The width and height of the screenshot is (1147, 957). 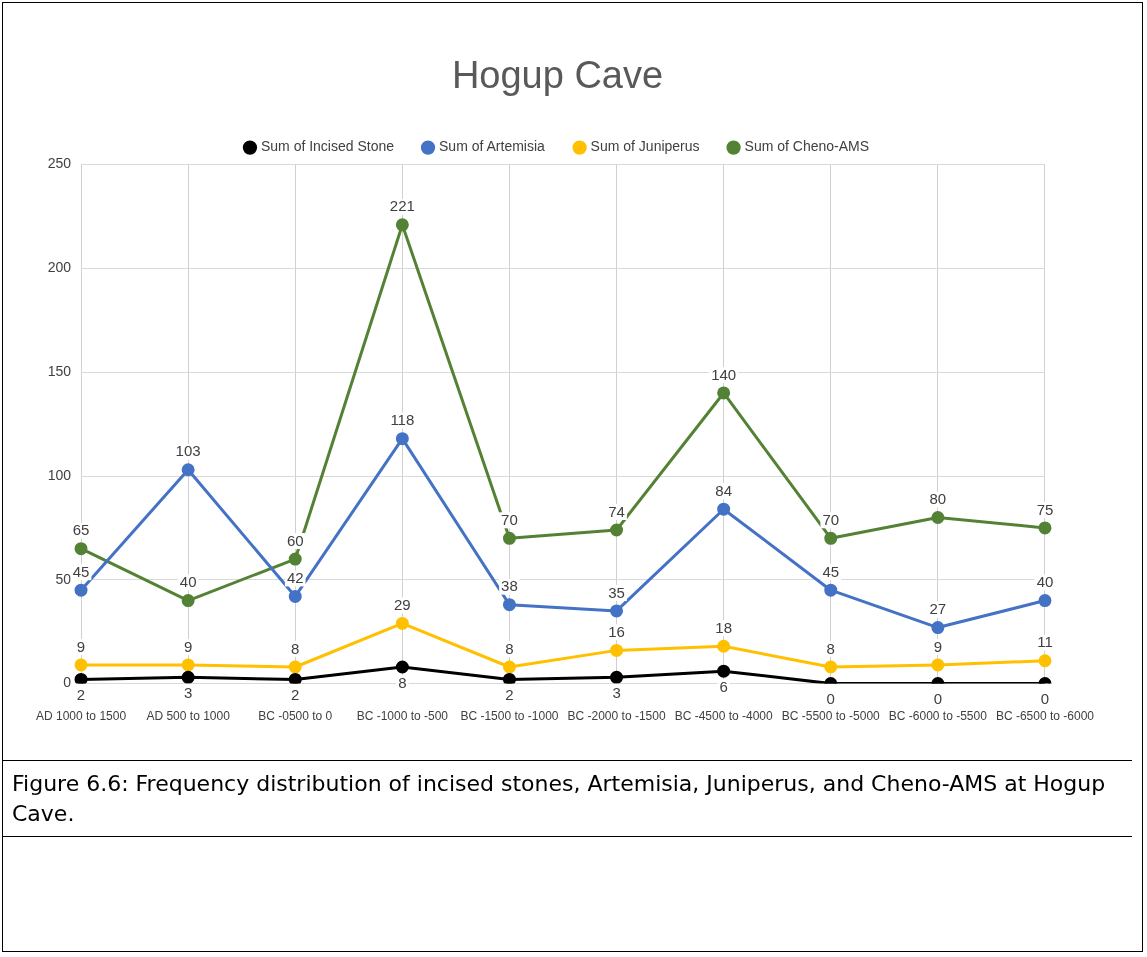 I want to click on legend-label: Sum of Cheno-AMS, so click(x=807, y=146).